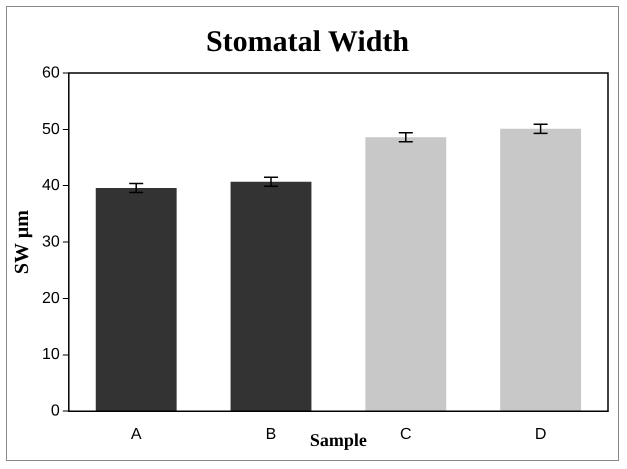 This screenshot has height=469, width=627. What do you see at coordinates (308, 41) in the screenshot?
I see `chart-title: Stomatal Width` at bounding box center [308, 41].